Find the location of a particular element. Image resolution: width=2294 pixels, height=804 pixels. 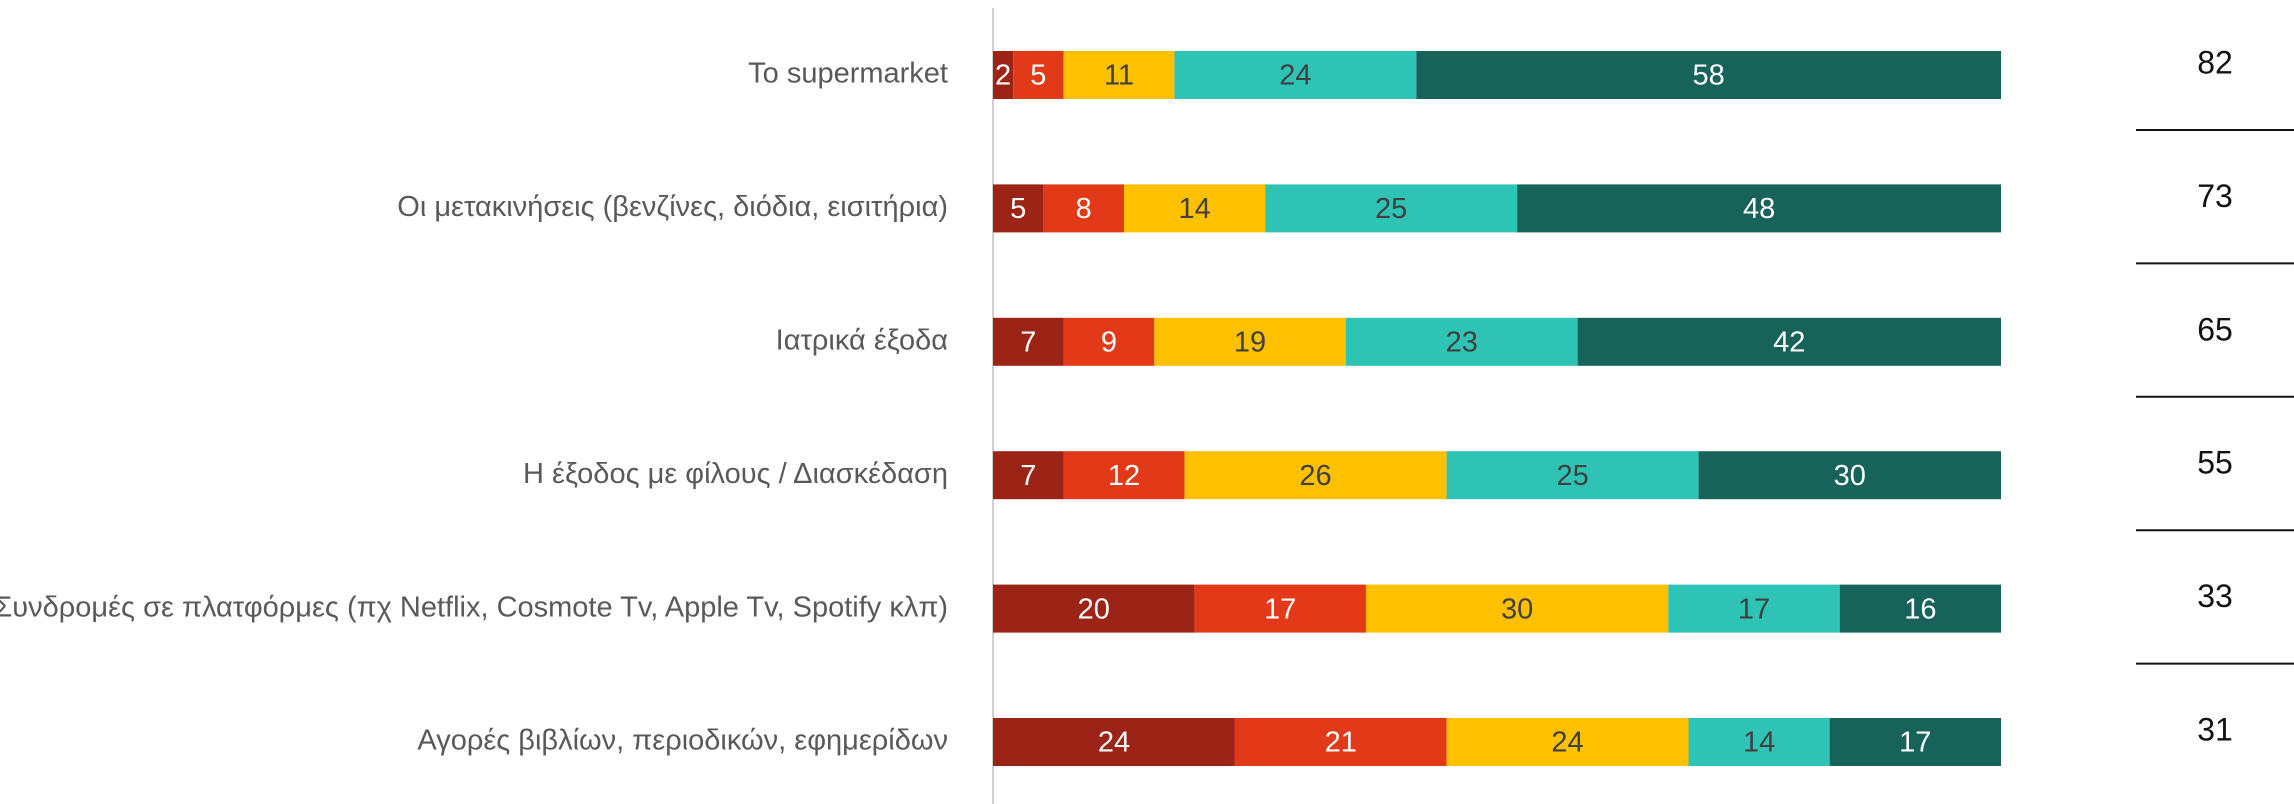

data-label: 58 is located at coordinates (1709, 76).